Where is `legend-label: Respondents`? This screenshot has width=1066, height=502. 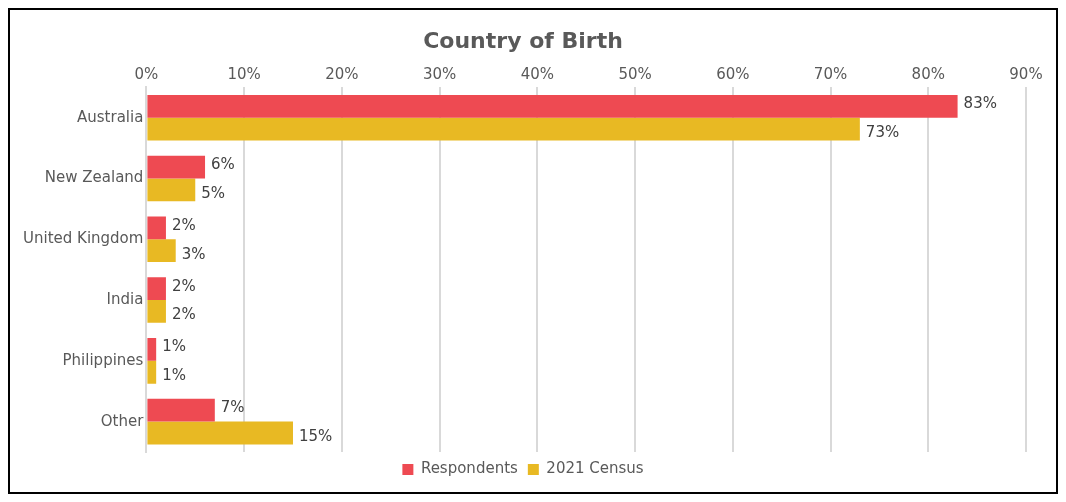
legend-label: Respondents is located at coordinates (469, 468).